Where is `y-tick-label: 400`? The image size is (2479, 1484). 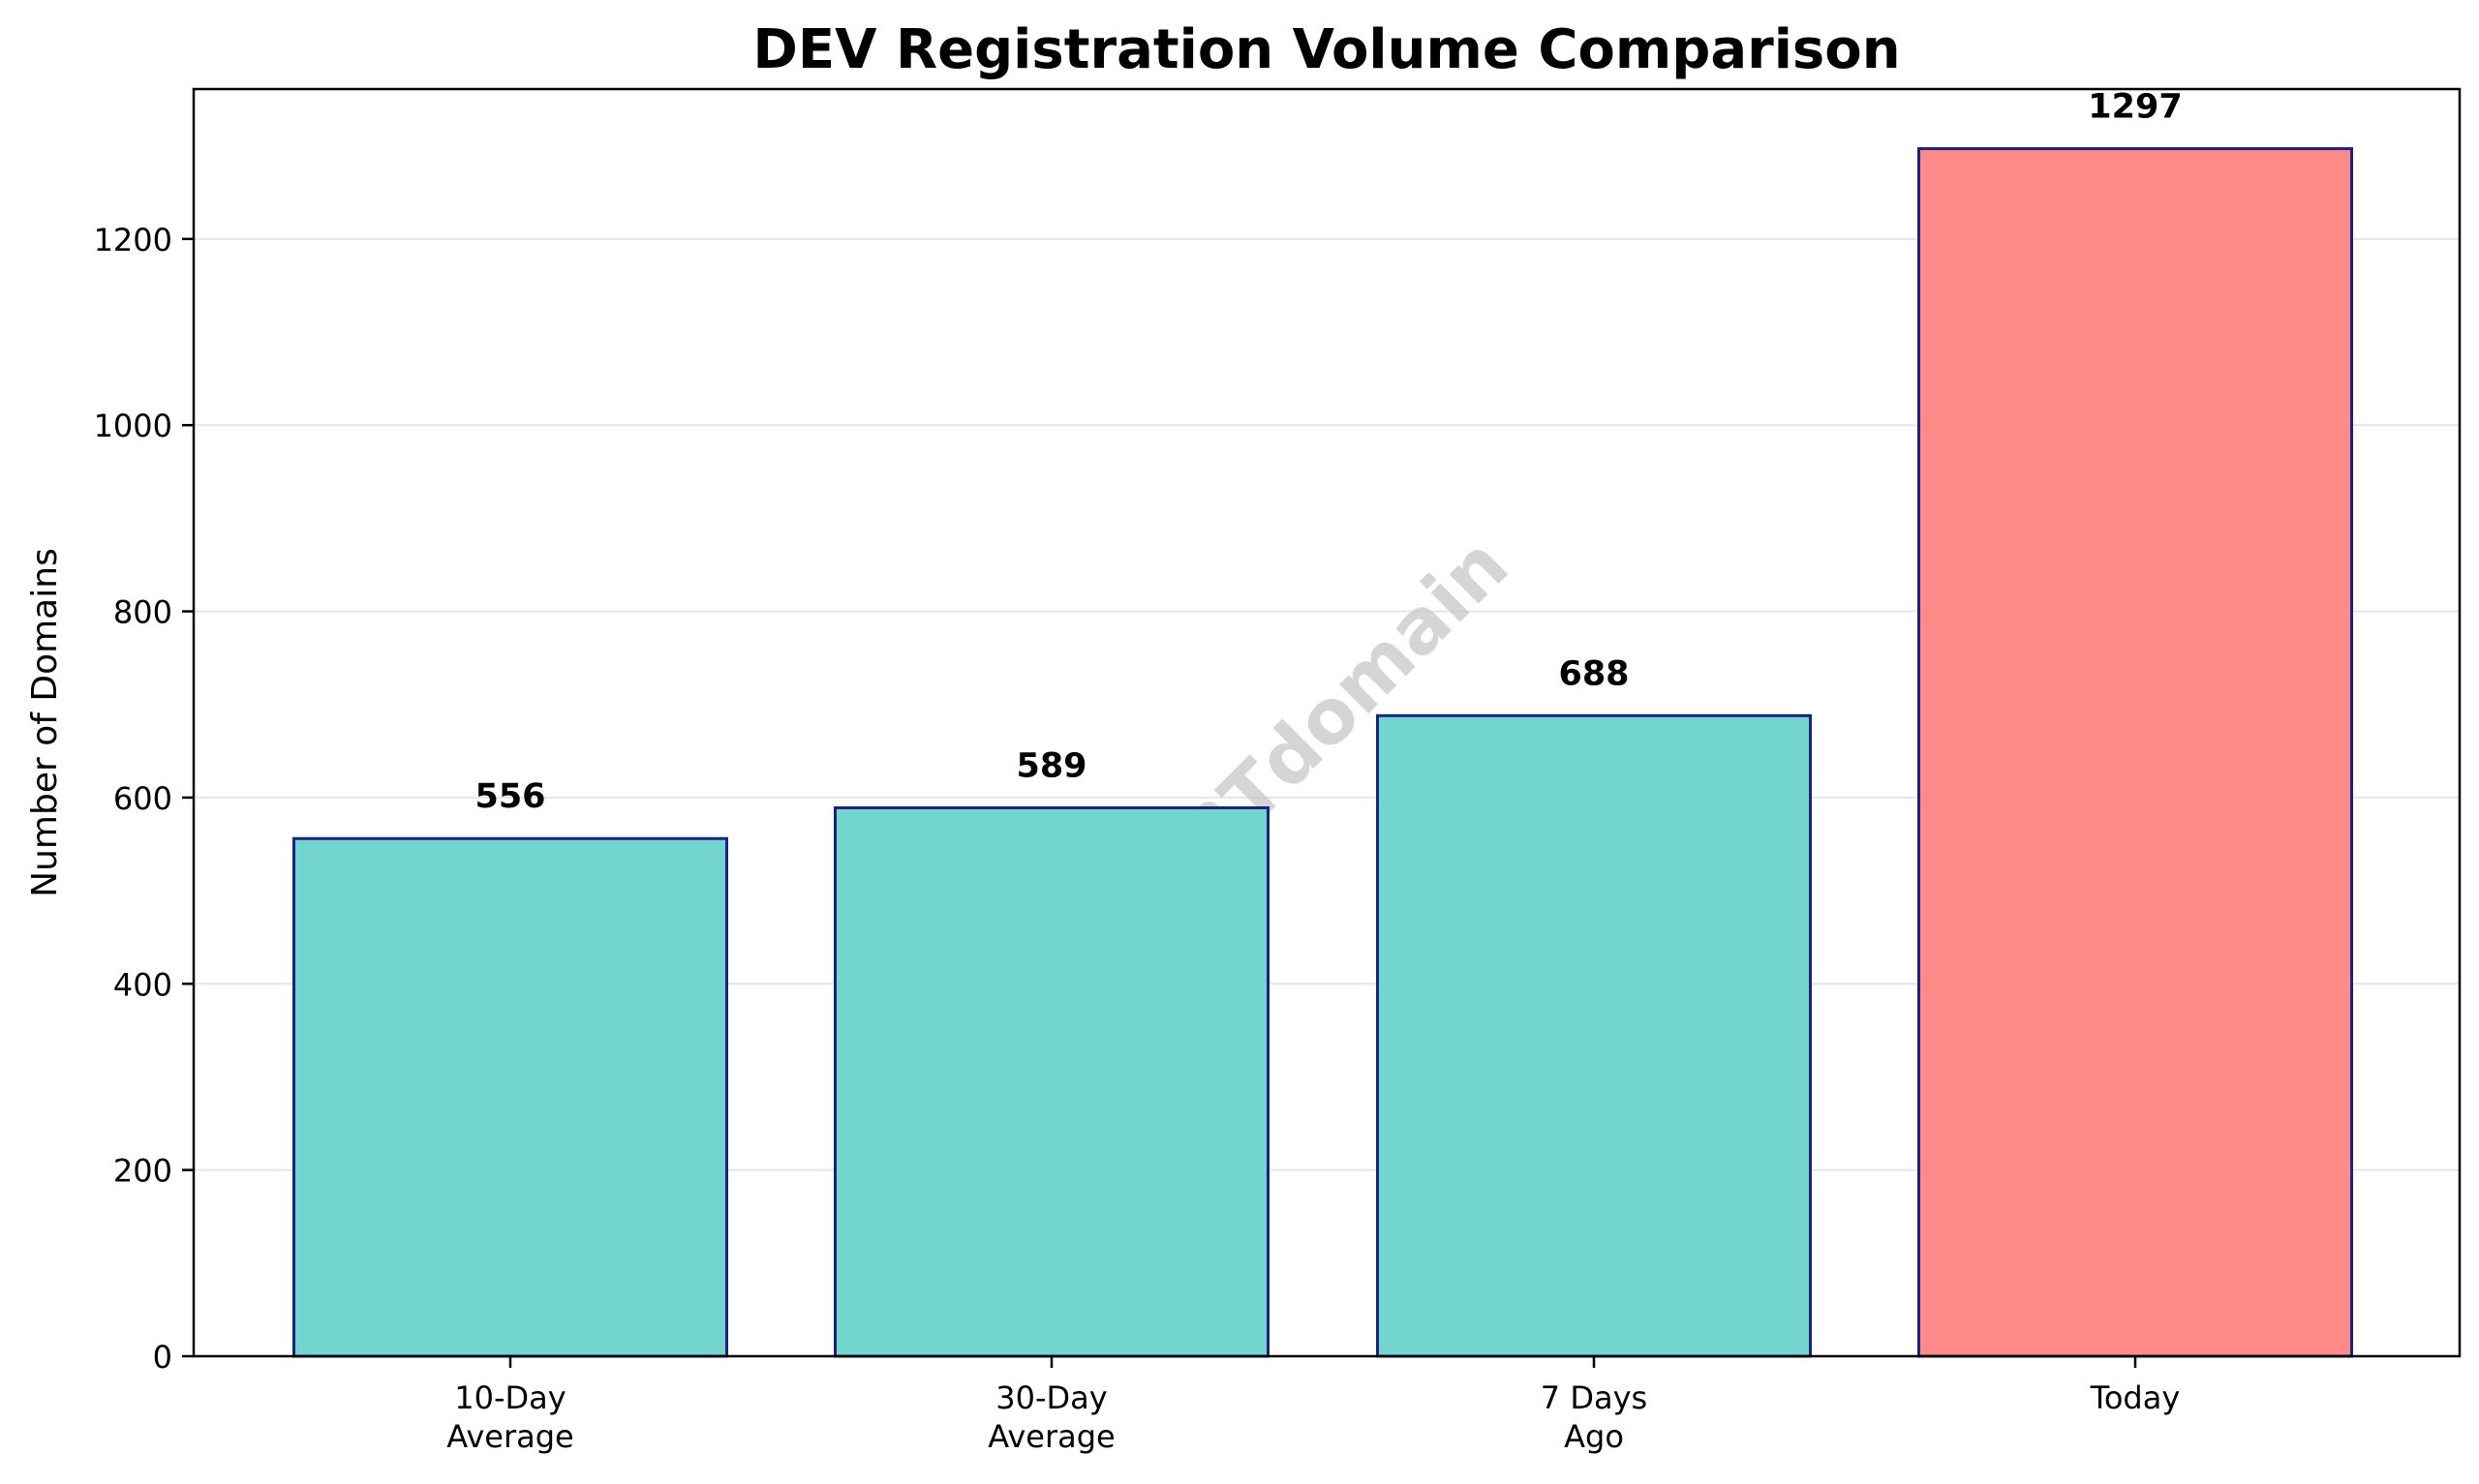
y-tick-label: 400 is located at coordinates (143, 984).